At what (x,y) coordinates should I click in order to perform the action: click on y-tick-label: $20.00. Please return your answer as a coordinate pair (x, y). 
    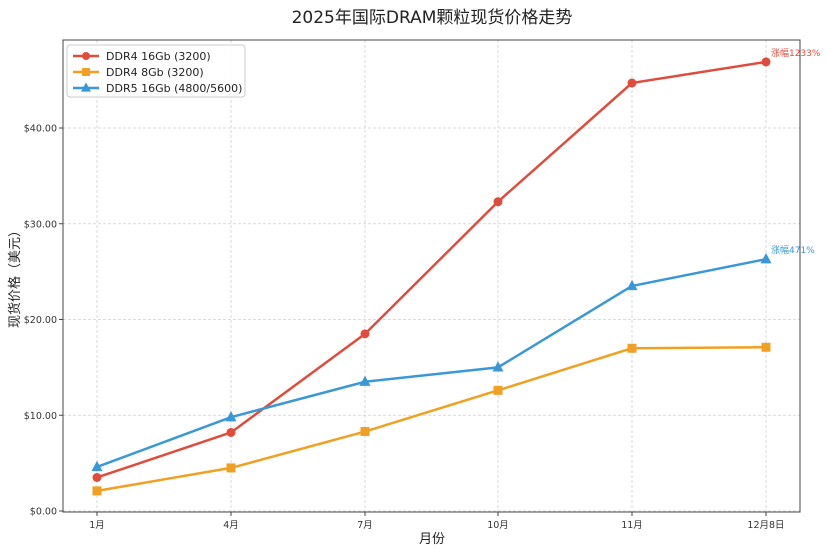
    Looking at the image, I should click on (40, 320).